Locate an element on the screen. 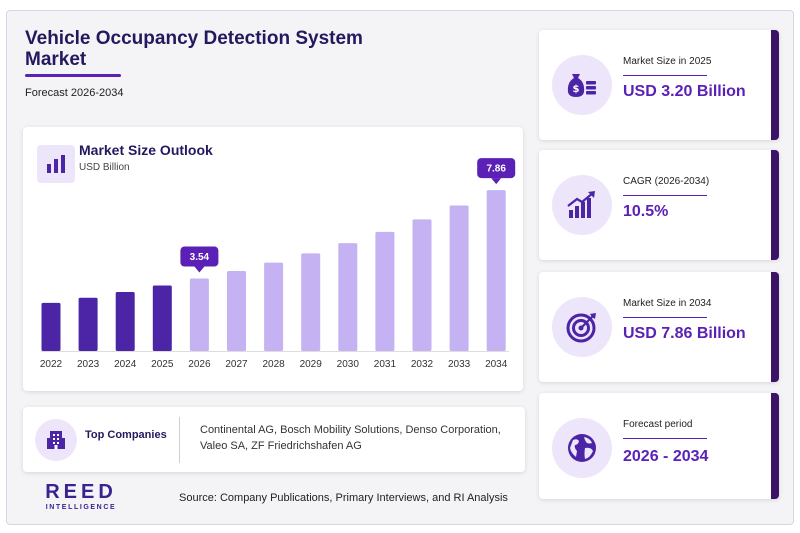 This screenshot has height=533, width=800. stat-card-forecast-period: Forecast period 2026 - 2034 is located at coordinates (659, 446).